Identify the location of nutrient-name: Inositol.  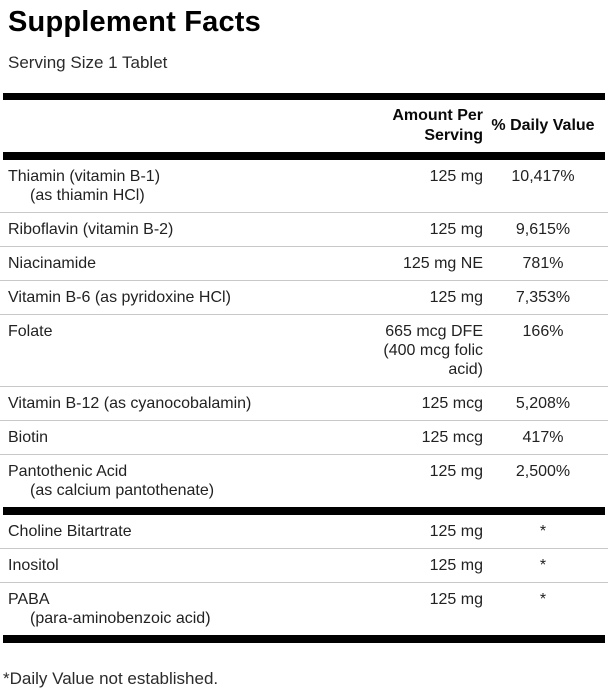
(33, 565).